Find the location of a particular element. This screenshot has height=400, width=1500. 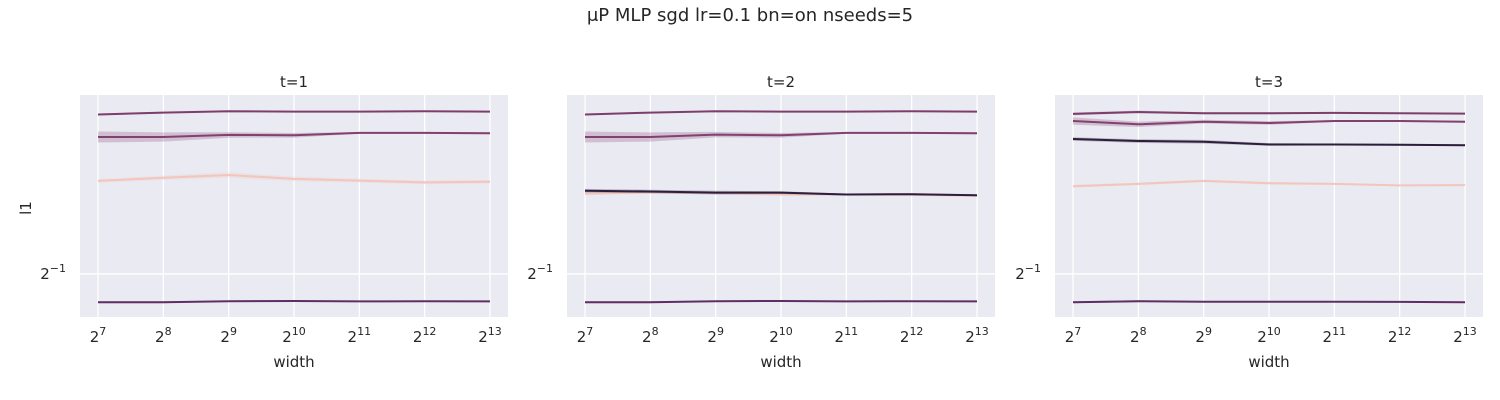

panel-title: t=1 is located at coordinates (294, 82).